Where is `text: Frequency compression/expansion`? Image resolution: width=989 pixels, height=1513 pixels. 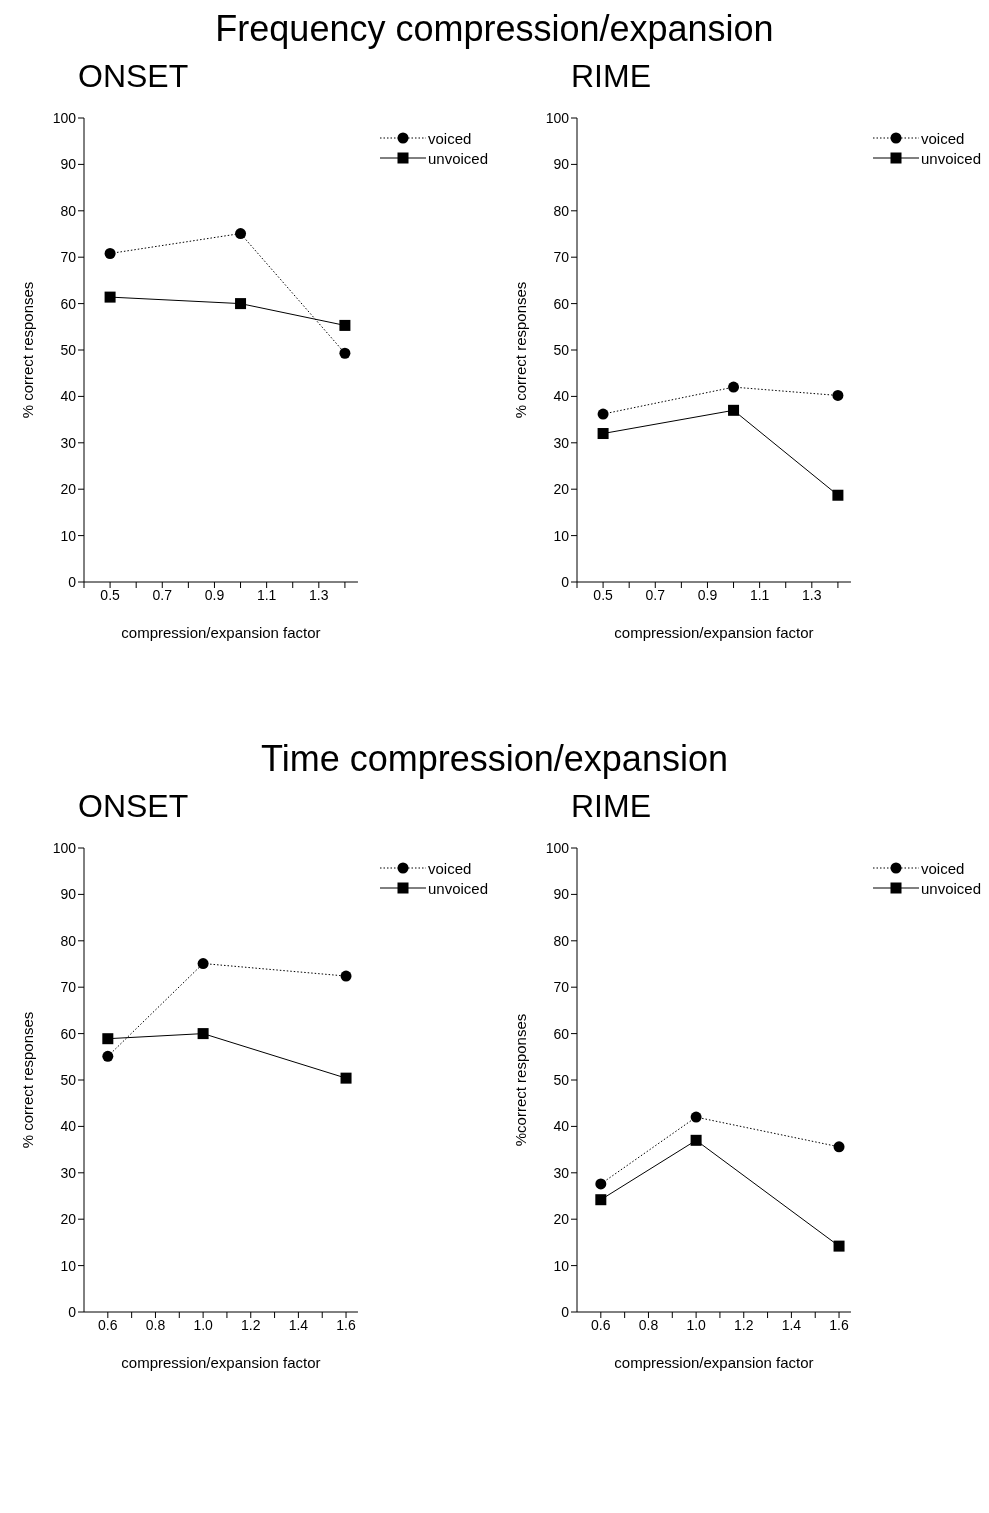
text: Frequency compression/expansion is located at coordinates (494, 29).